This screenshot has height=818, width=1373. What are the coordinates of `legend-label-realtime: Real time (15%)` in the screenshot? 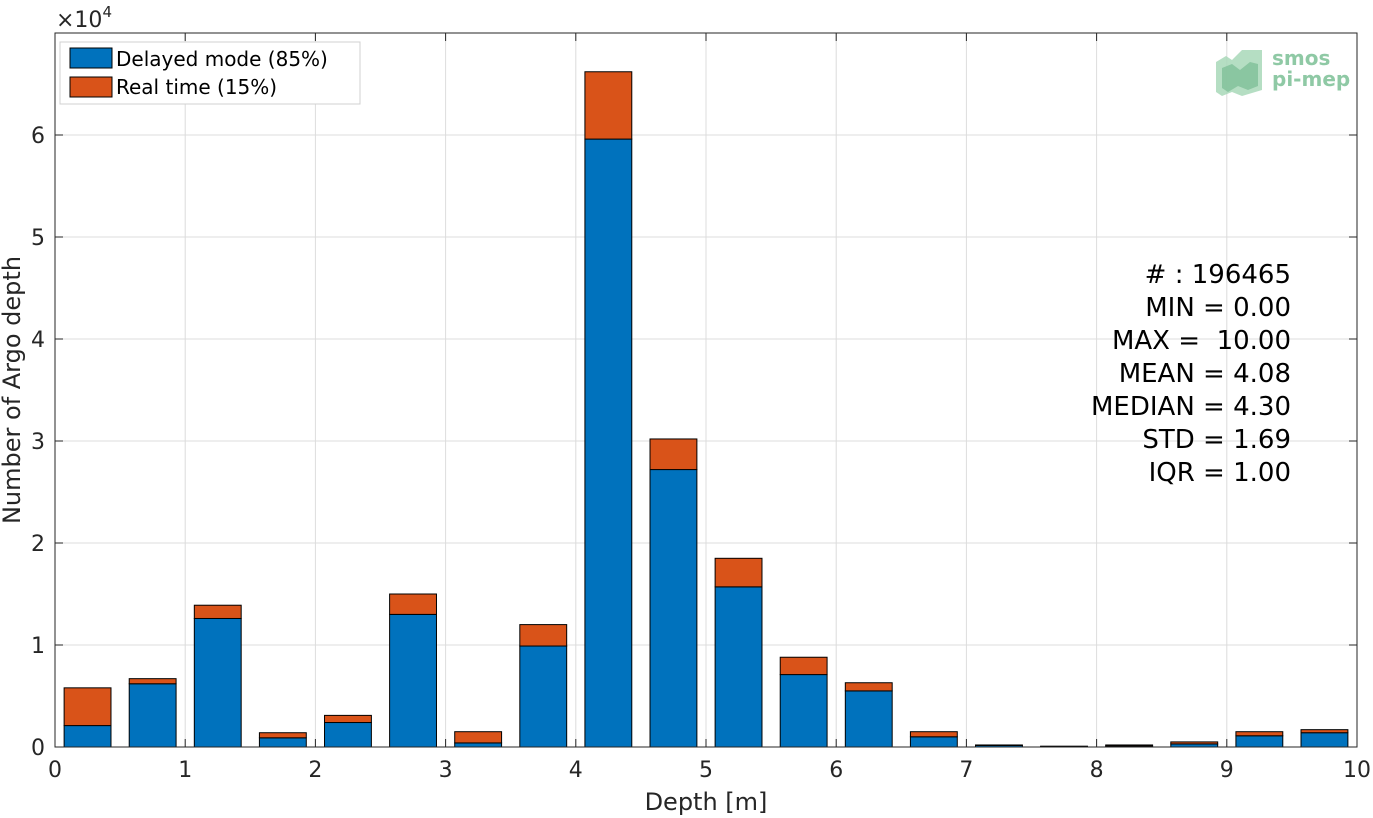 It's located at (196, 87).